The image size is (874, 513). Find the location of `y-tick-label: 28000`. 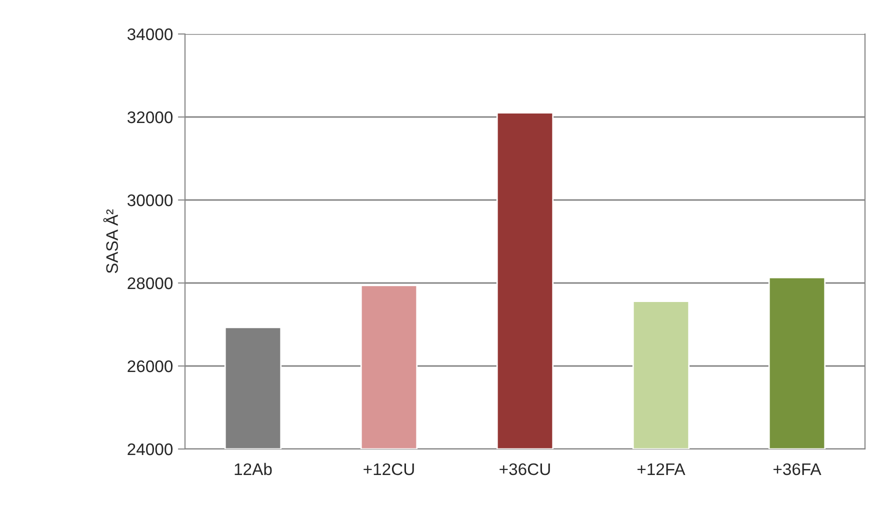

y-tick-label: 28000 is located at coordinates (150, 283).